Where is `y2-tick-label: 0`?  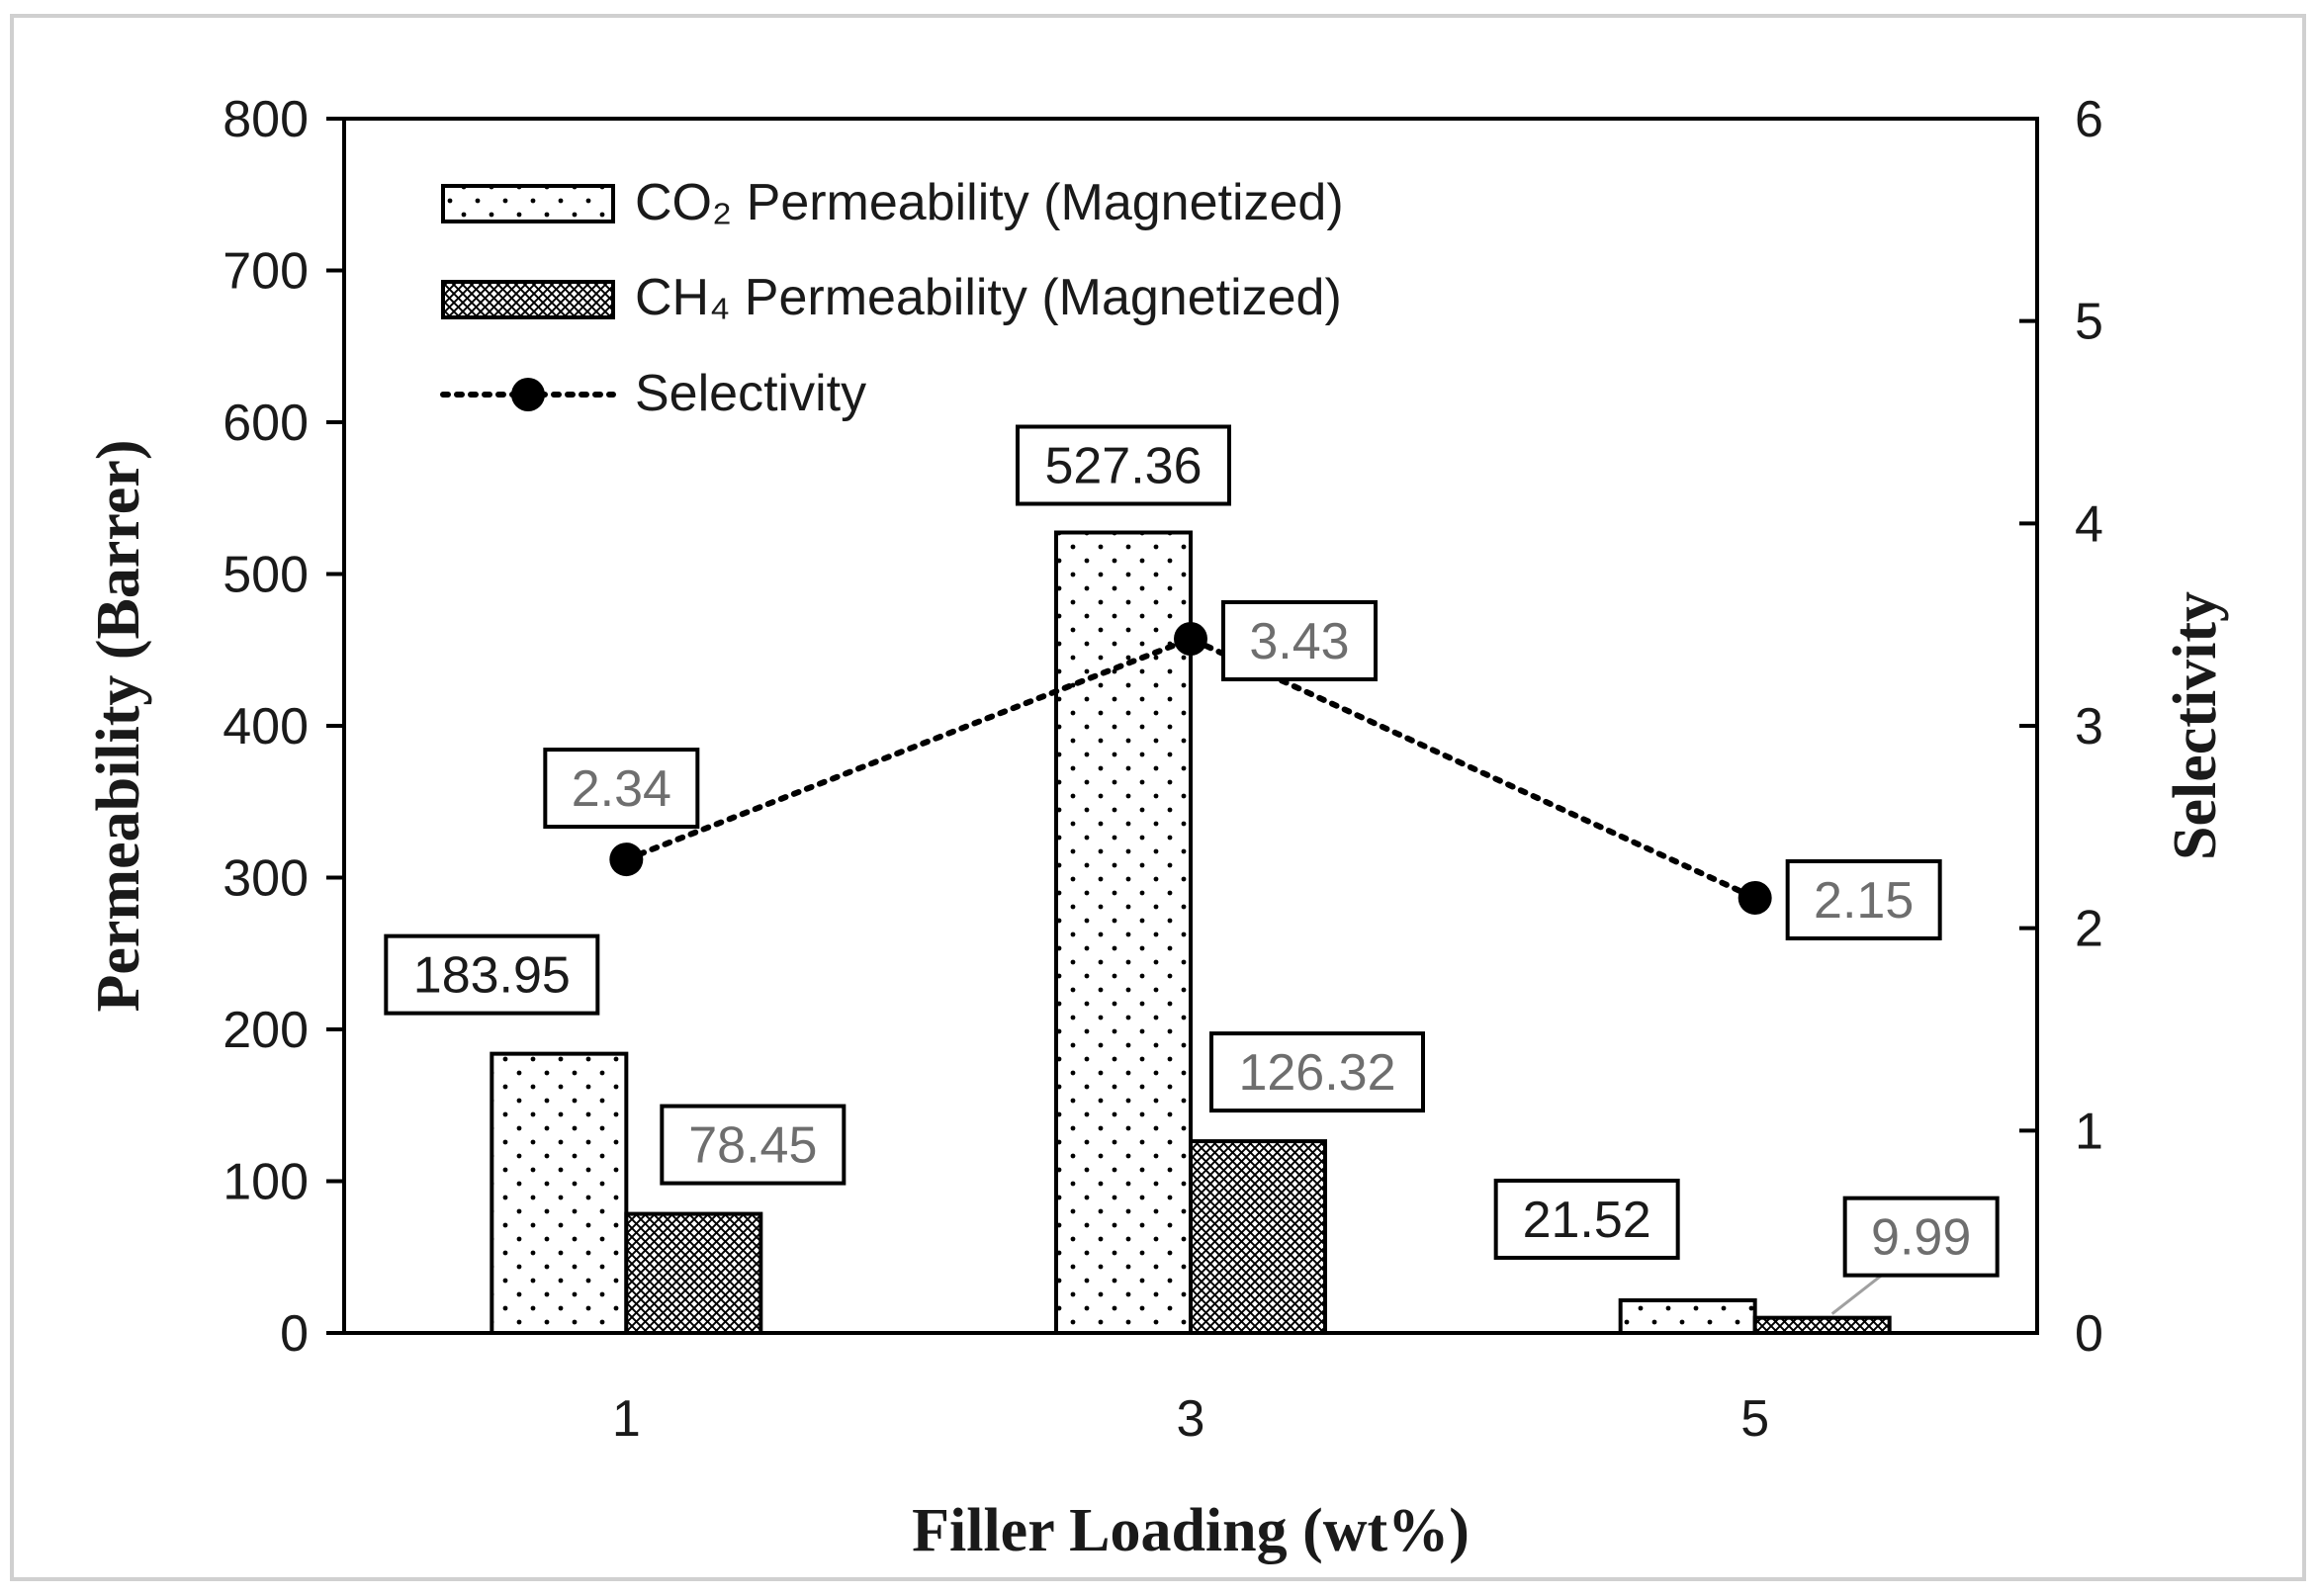
y2-tick-label: 0 is located at coordinates (2089, 1334).